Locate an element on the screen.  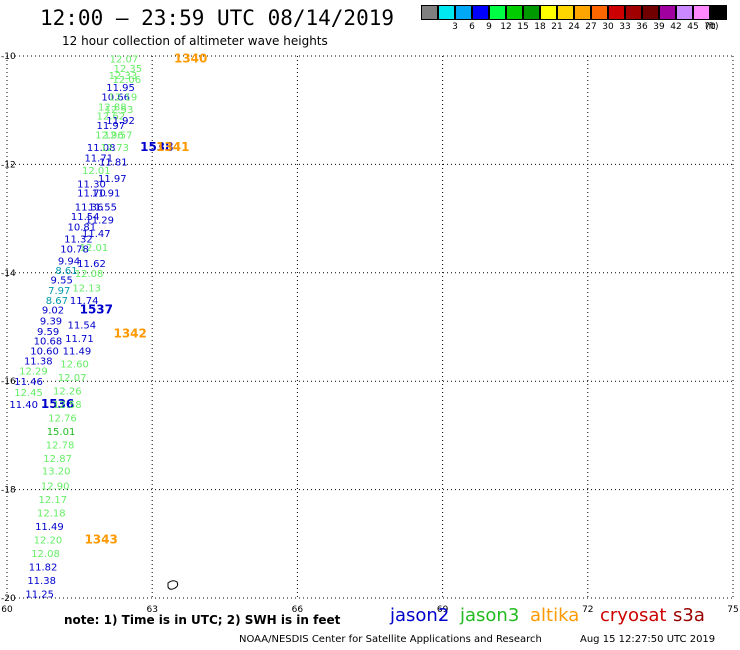
wave-height-label: 12.33 is located at coordinates (123, 76).